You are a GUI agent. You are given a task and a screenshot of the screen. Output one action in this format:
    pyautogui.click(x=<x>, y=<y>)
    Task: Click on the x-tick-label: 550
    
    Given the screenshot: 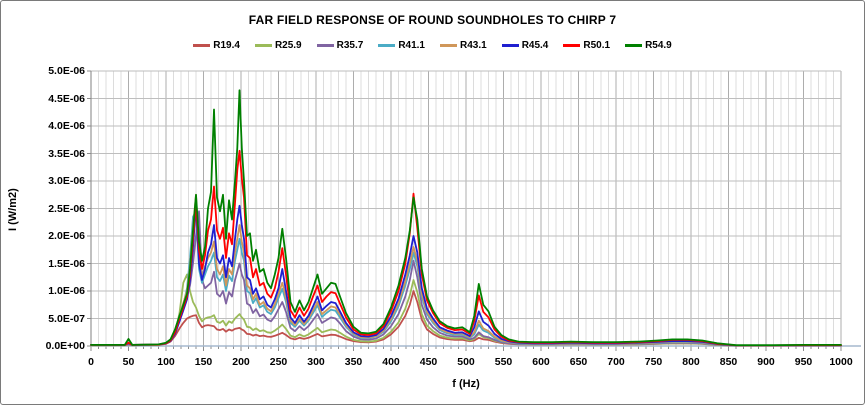 What is the action you would take?
    pyautogui.click(x=503, y=362)
    